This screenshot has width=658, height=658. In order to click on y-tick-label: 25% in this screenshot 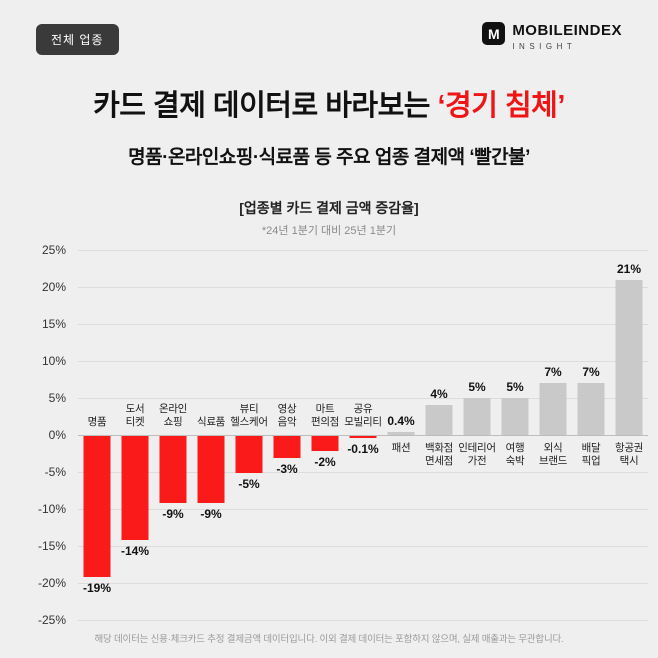, I will do `click(53, 250)`.